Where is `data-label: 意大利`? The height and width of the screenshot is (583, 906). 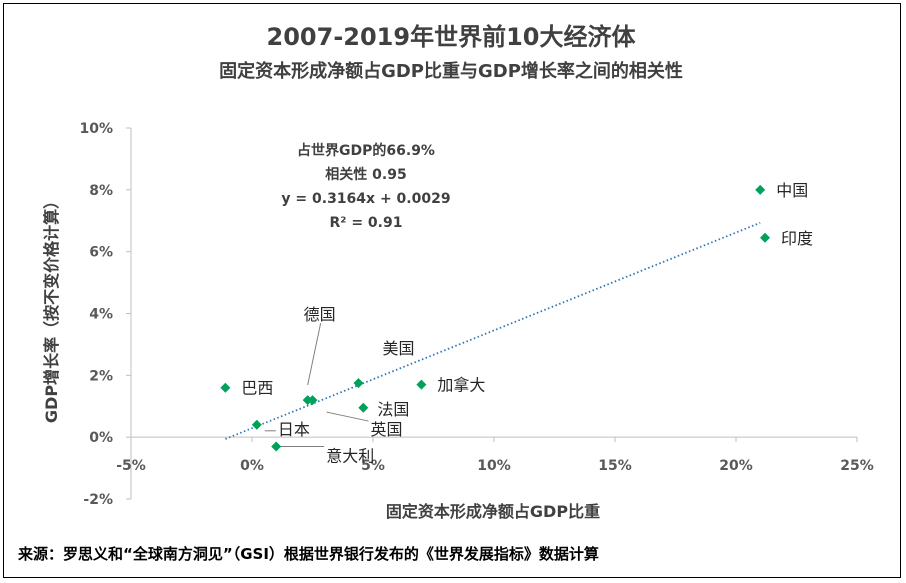
data-label: 意大利 is located at coordinates (350, 455).